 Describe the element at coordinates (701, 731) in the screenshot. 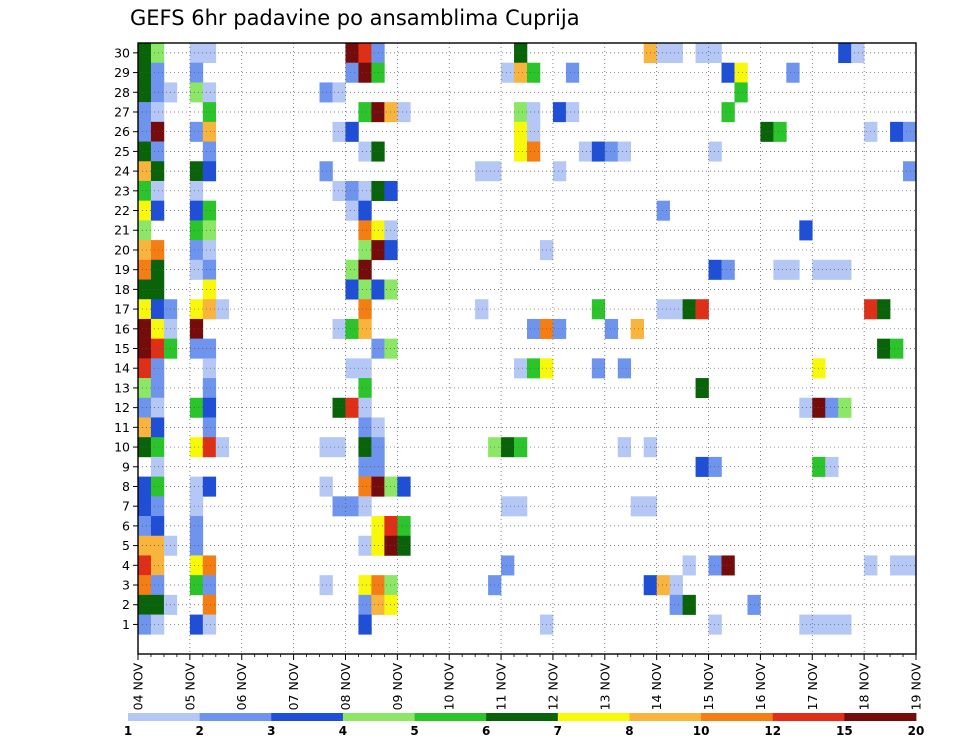

I see `colorbar-label: 10` at that location.